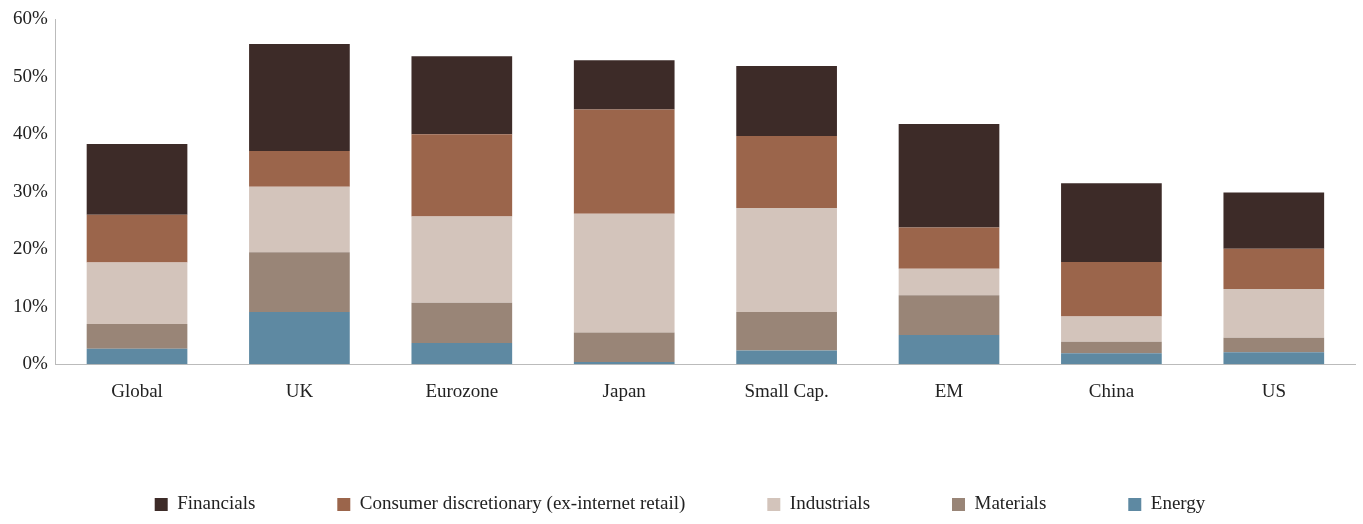 This screenshot has width=1363, height=524. I want to click on y-tick-label: 10%, so click(30, 305).